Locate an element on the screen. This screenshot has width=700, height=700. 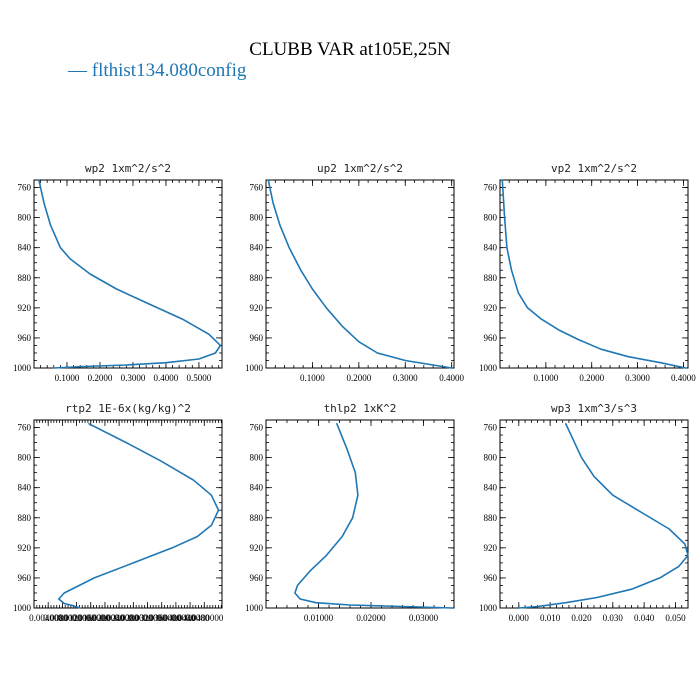
panel-title: thlp2 1xK^2 is located at coordinates (360, 408).